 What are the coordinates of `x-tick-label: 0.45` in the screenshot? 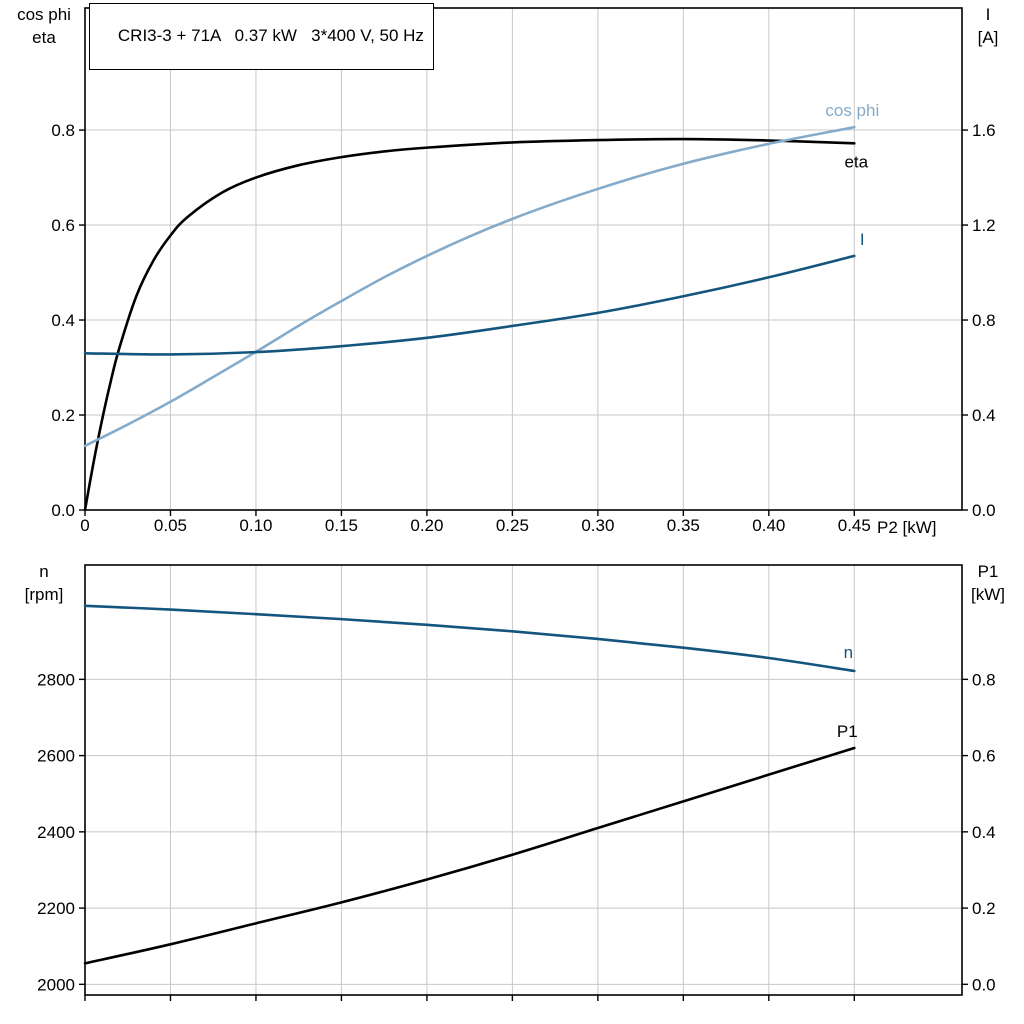 It's located at (854, 525).